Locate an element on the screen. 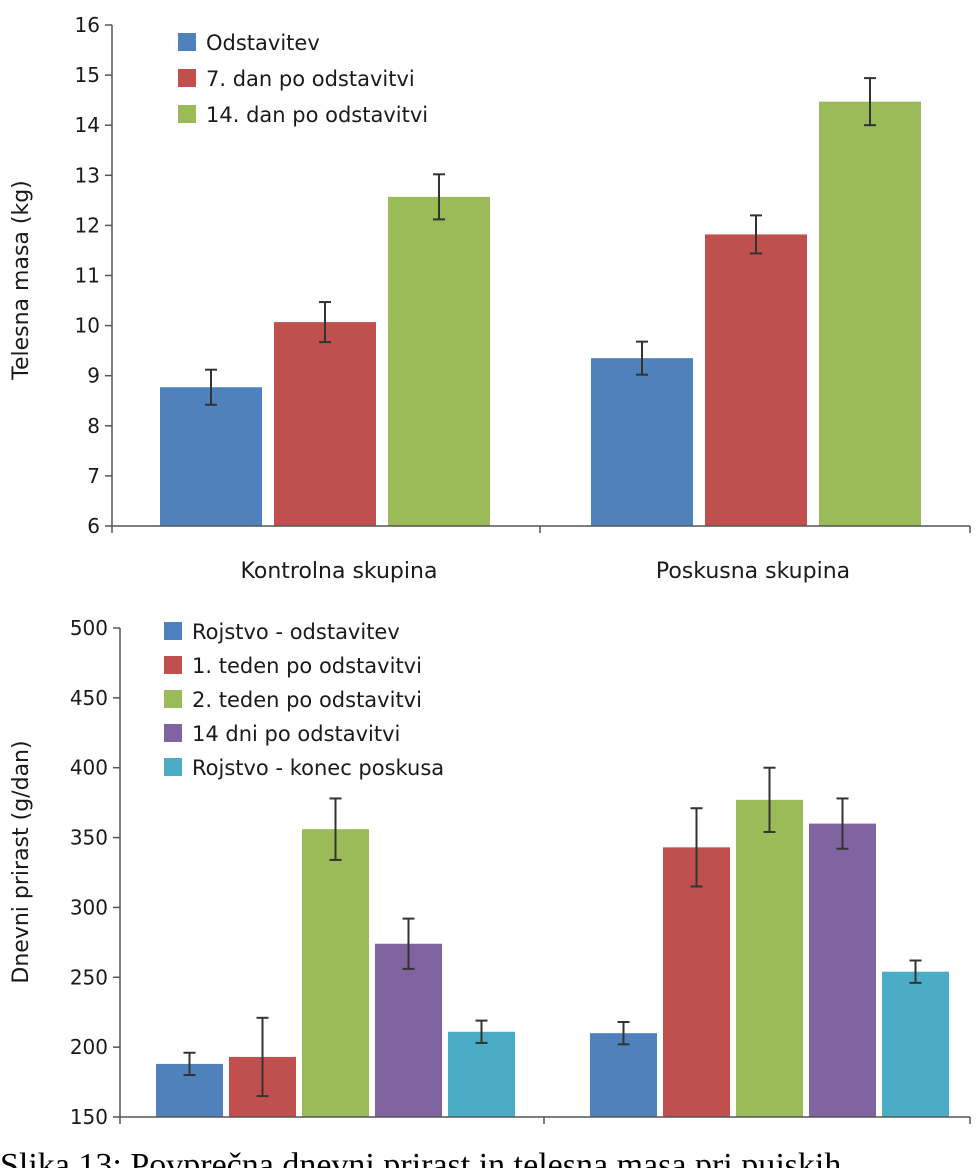 The image size is (978, 1168). y-tick-label: 10 is located at coordinates (87, 326).